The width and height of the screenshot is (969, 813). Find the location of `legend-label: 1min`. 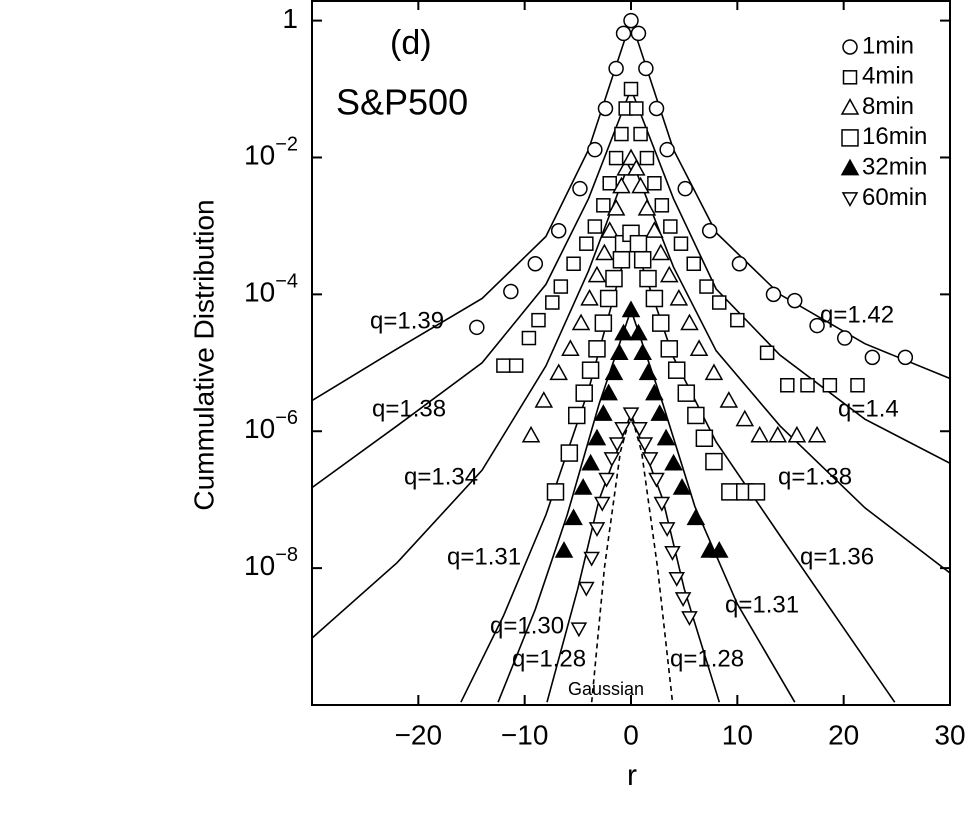

legend-label: 1min is located at coordinates (888, 45).